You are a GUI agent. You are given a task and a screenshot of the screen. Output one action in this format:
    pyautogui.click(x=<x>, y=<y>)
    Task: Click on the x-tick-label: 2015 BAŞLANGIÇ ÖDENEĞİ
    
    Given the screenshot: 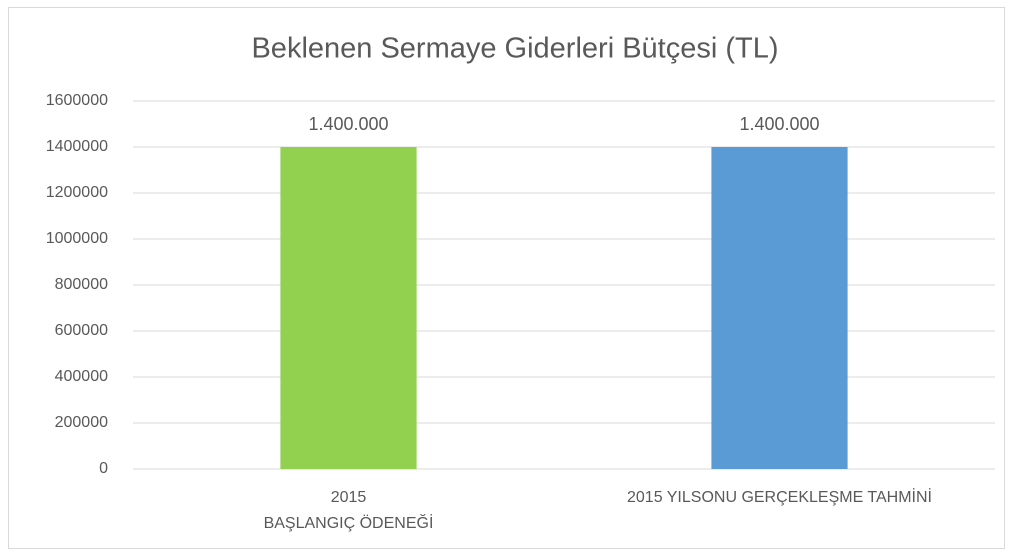 What is the action you would take?
    pyautogui.click(x=349, y=510)
    